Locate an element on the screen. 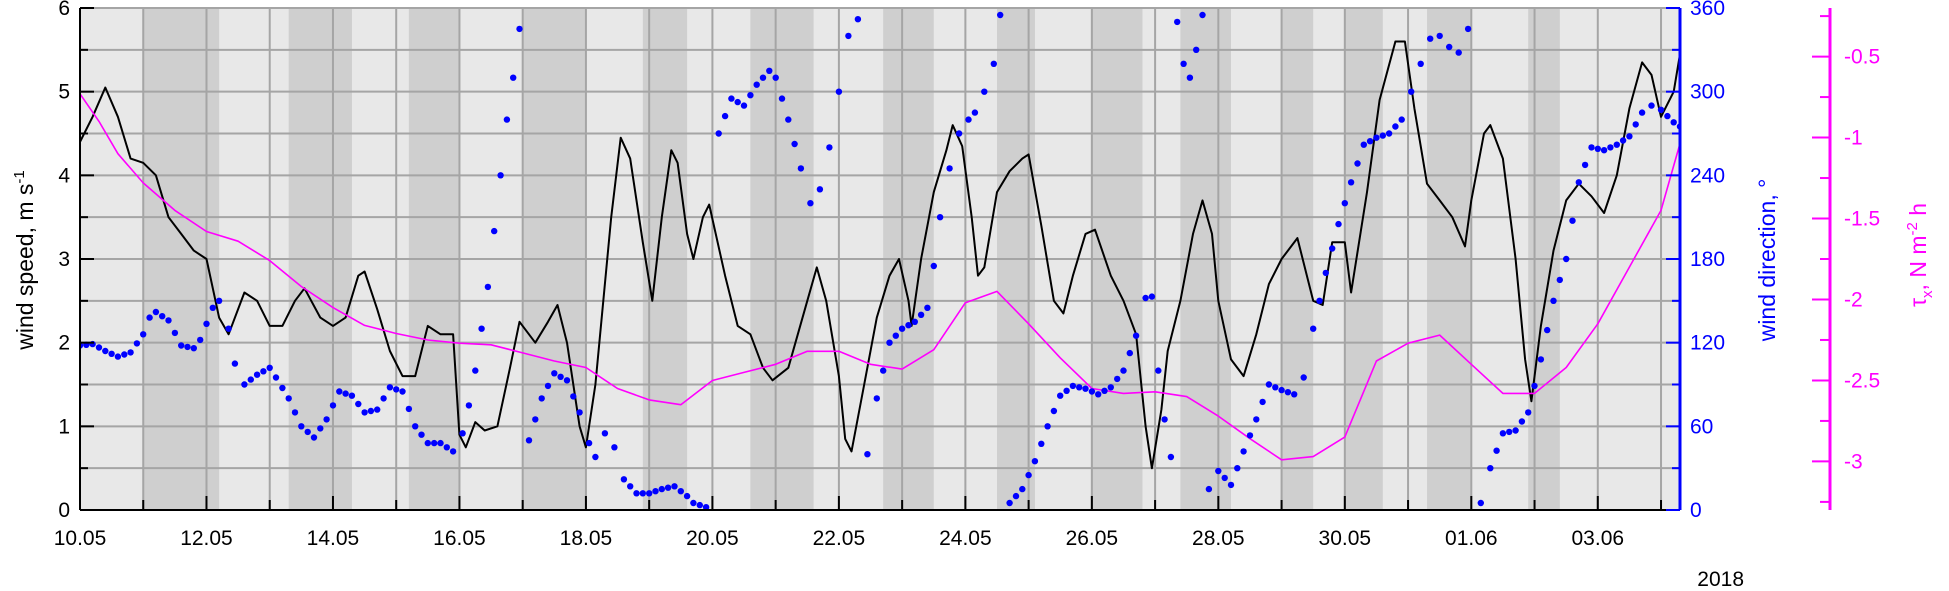 This screenshot has width=1949, height=591. year-label: 2018 is located at coordinates (1720, 579).